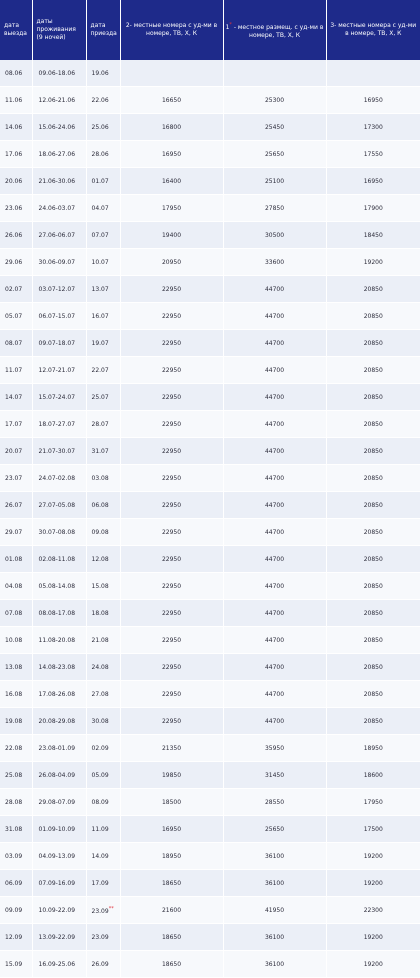 This screenshot has height=978, width=420. I want to click on table-row: 10.08 11.08-20.08 21.08 22950 44700 20850, so click(210, 640).